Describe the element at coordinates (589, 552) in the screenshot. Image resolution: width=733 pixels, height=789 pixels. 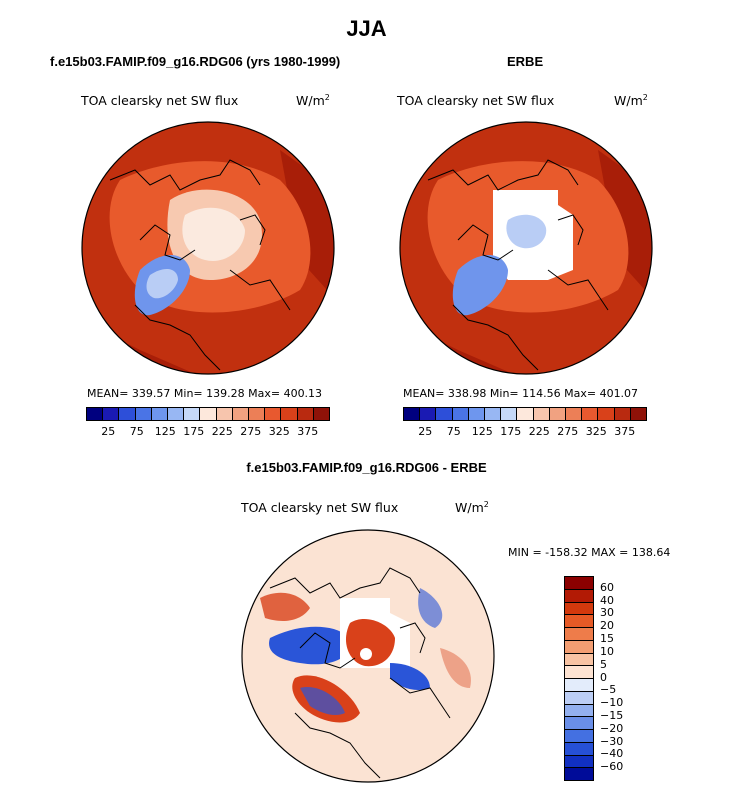
I see `panel3-stats: MIN = -158.32 MAX = 138.64` at that location.